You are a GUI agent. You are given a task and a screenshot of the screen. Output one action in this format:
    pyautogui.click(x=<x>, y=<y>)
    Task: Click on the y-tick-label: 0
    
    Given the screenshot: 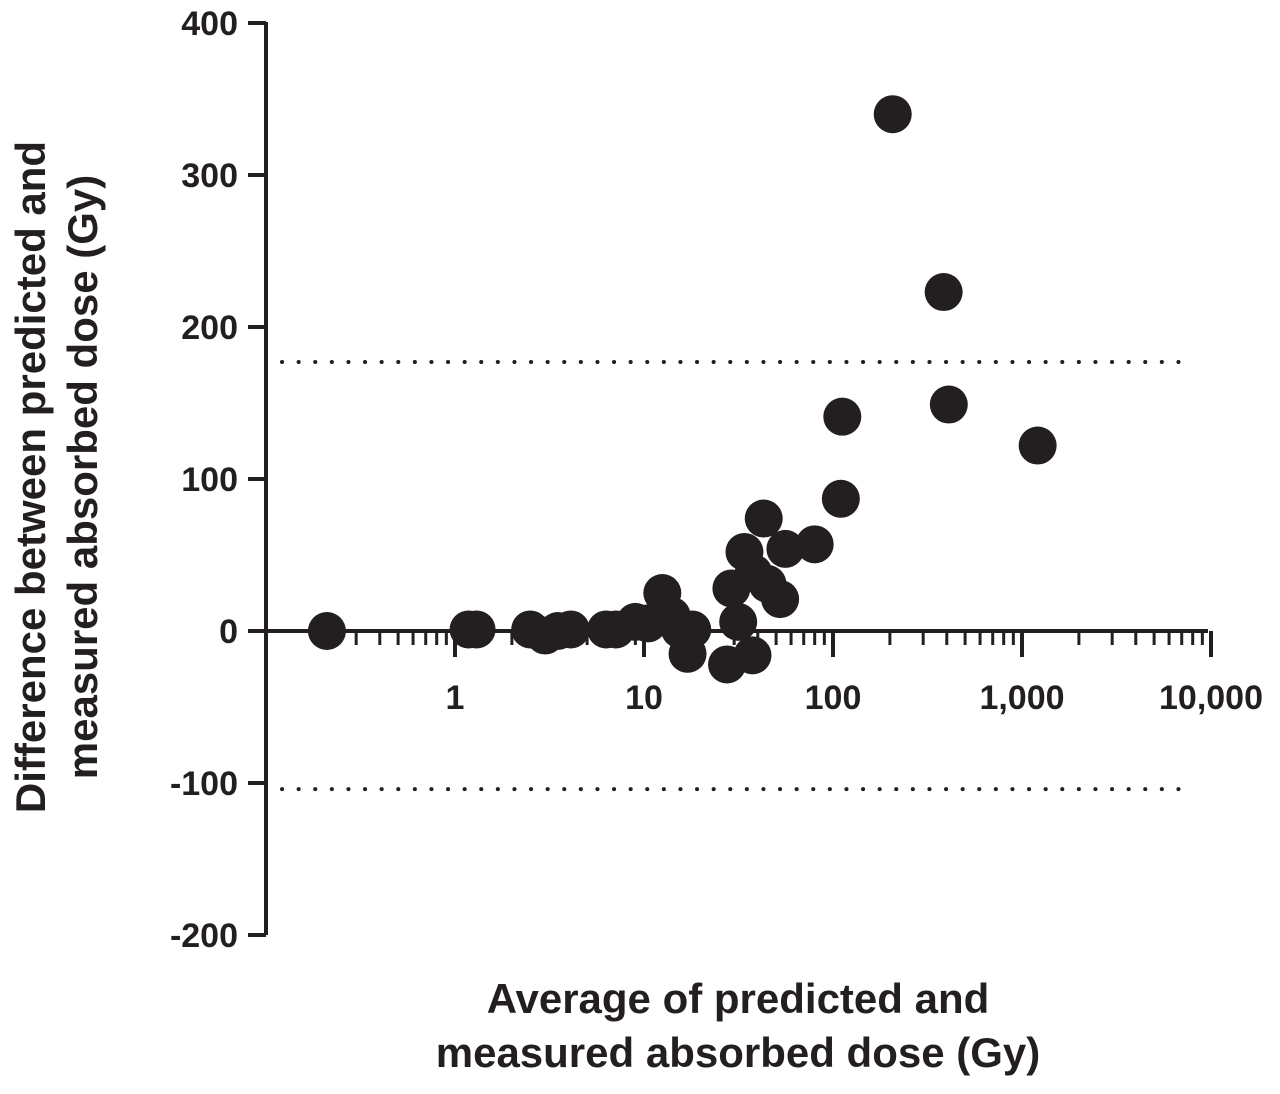 What is the action you would take?
    pyautogui.click(x=228, y=632)
    